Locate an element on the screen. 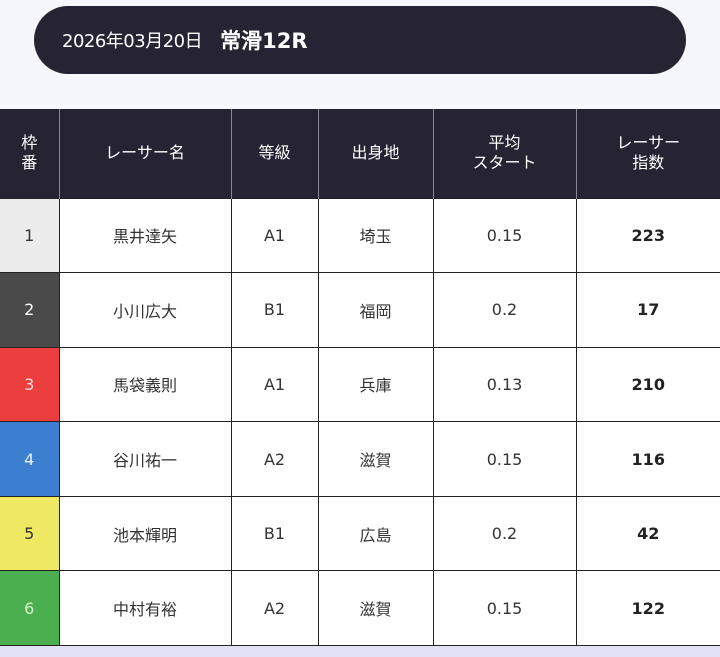  racer-index: 210 is located at coordinates (647, 384).